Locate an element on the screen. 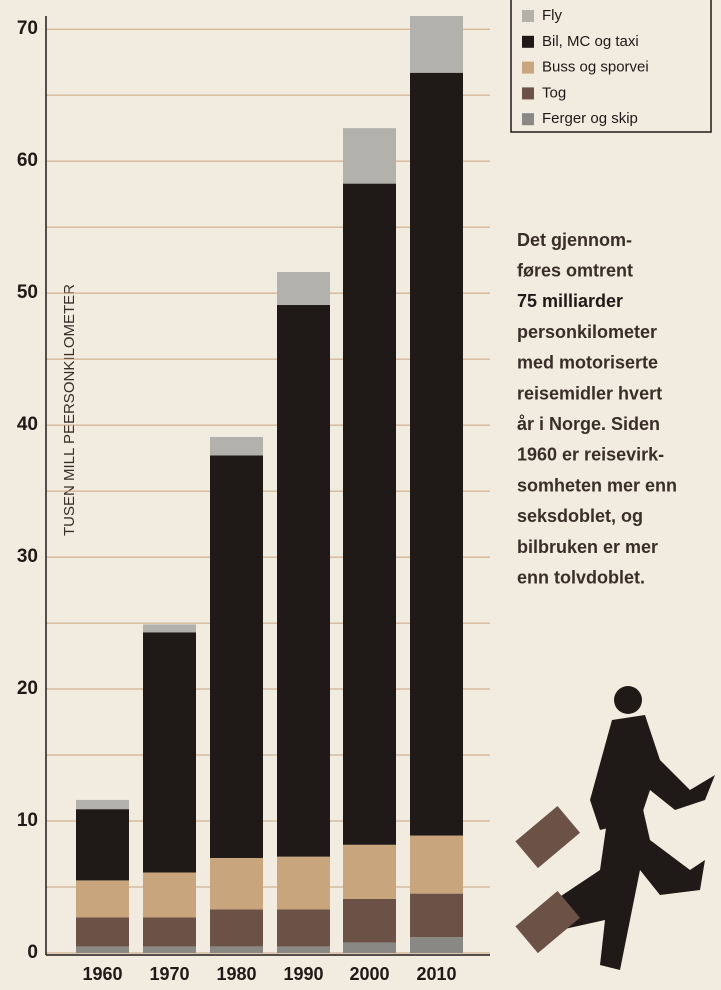 This screenshot has width=721, height=990. y-tick-label: 20 is located at coordinates (27, 688).